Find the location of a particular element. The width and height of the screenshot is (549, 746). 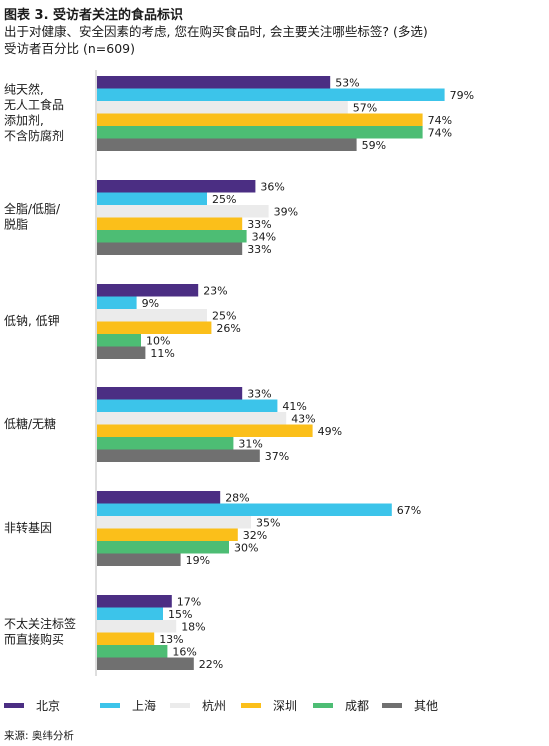

bar-value-label: 13% is located at coordinates (171, 639).